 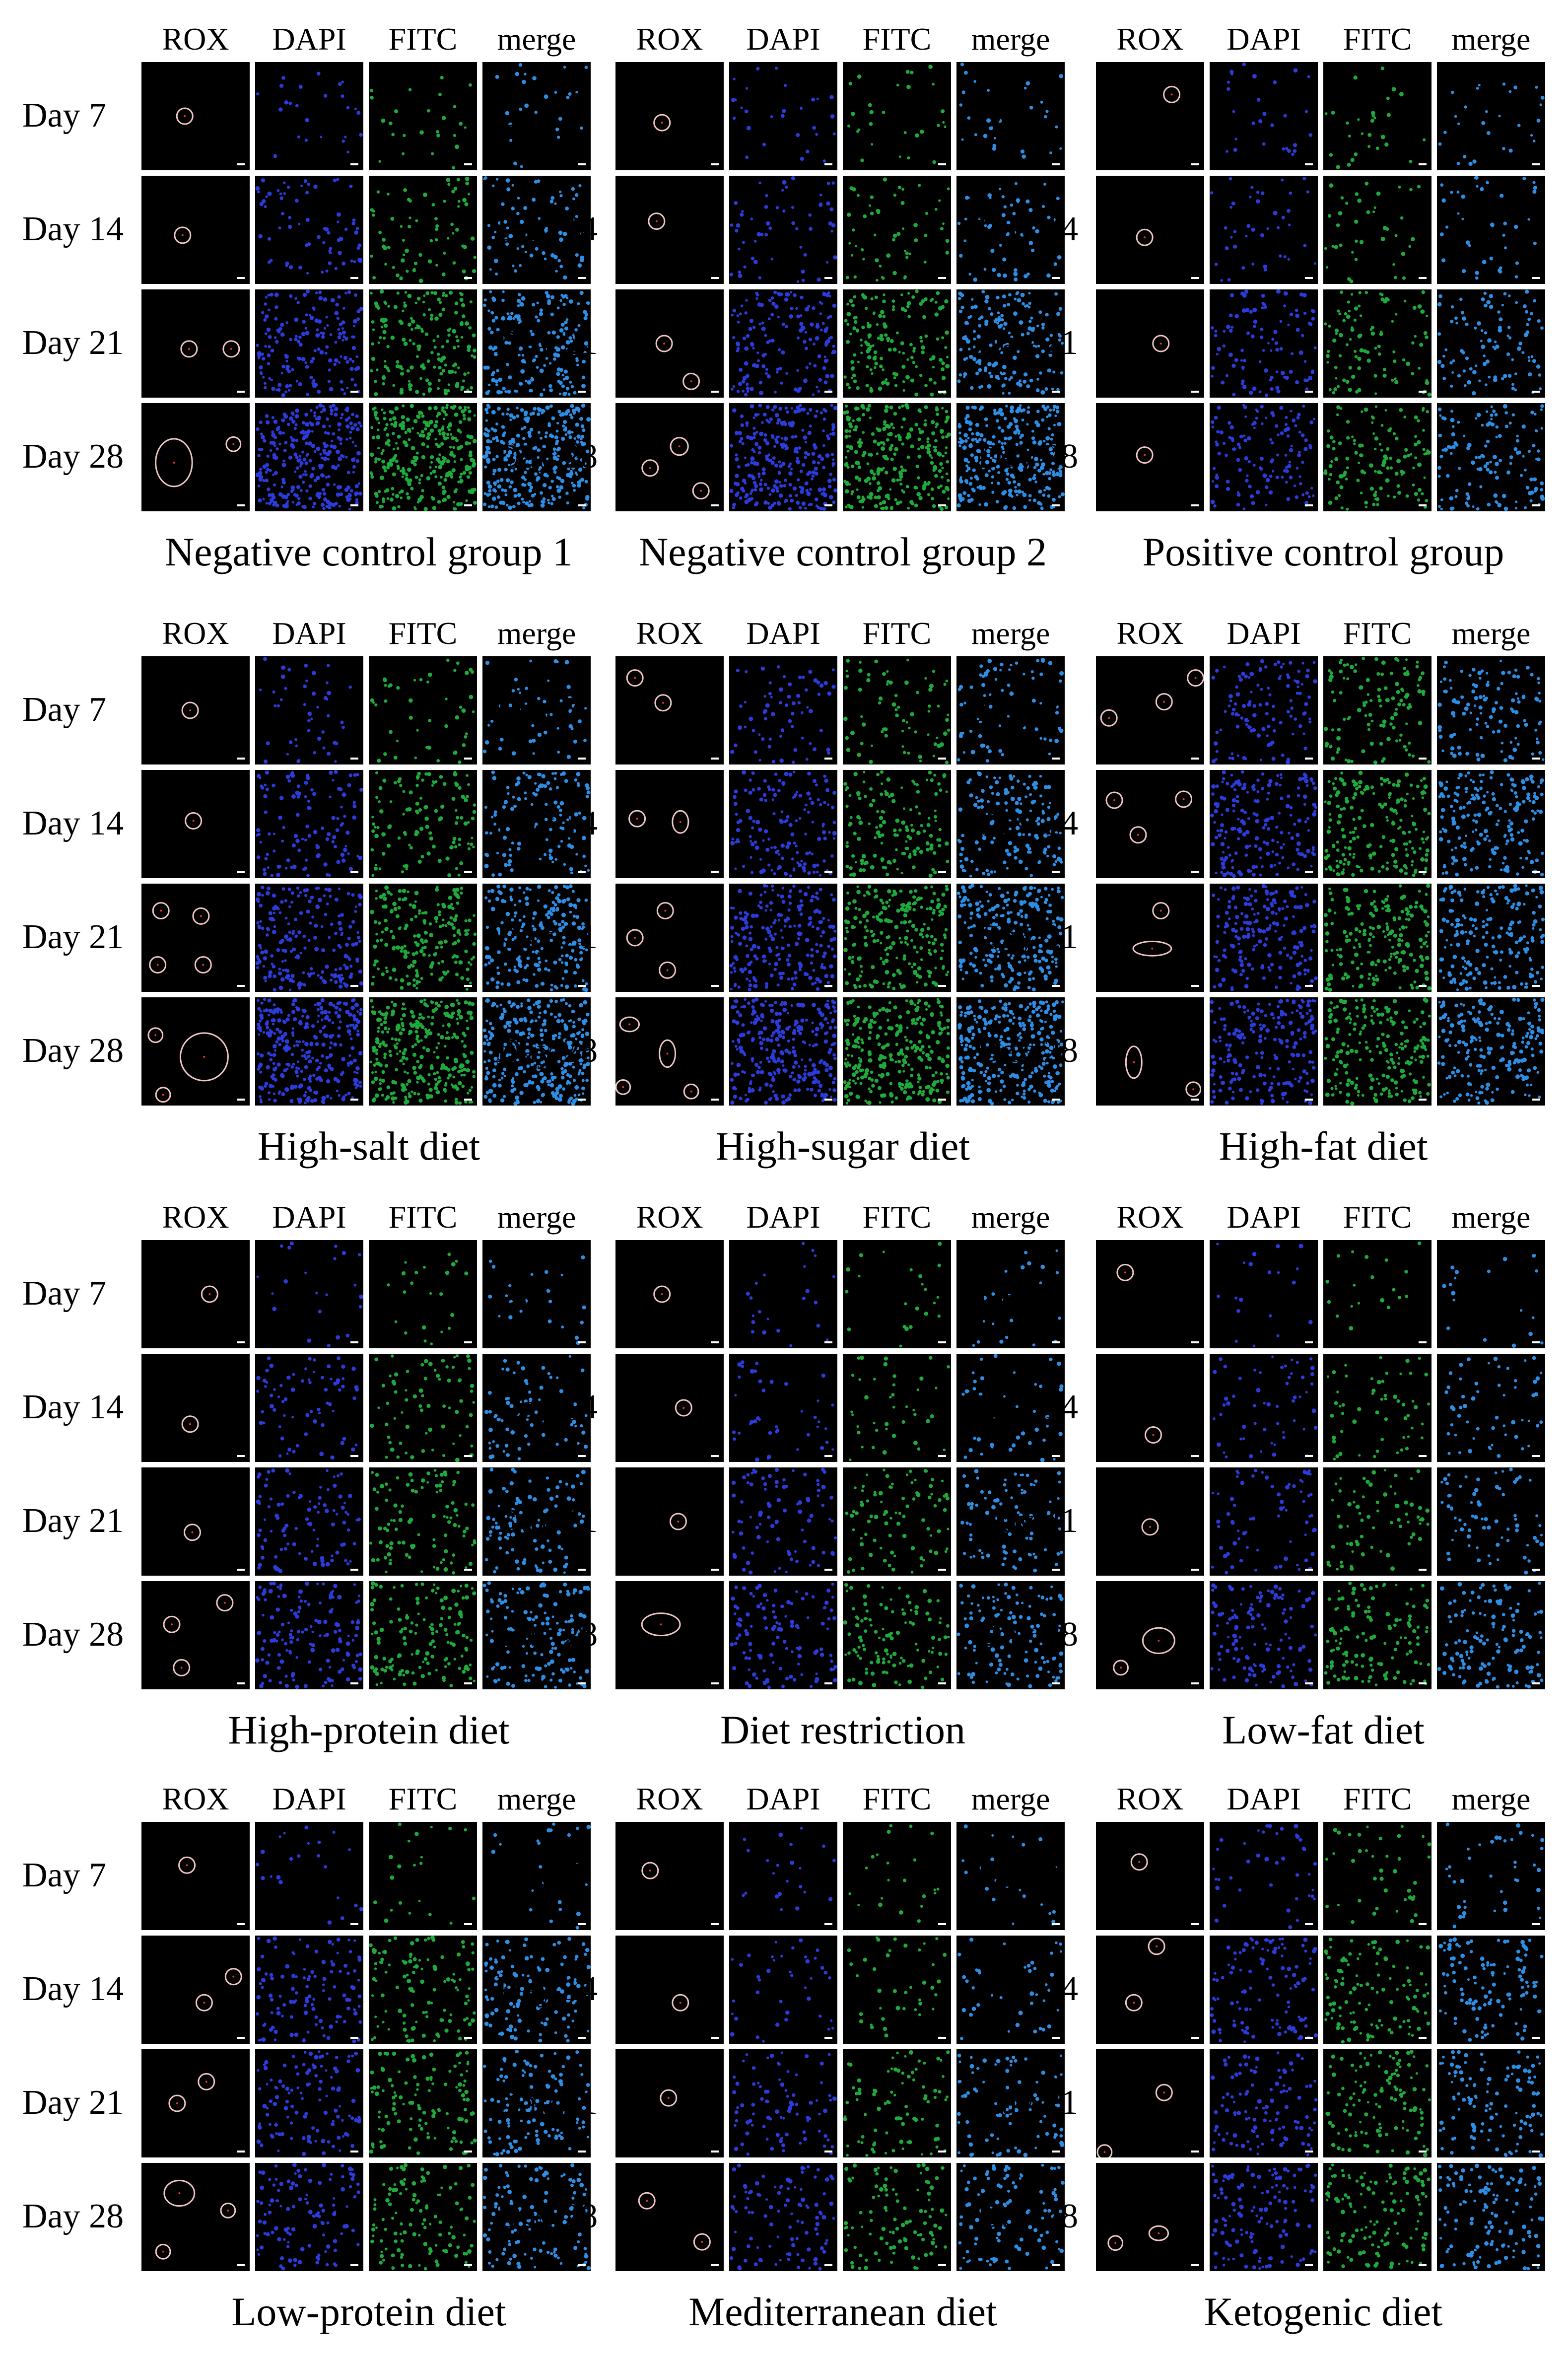 I want to click on scale-bar, so click(x=1423, y=505).